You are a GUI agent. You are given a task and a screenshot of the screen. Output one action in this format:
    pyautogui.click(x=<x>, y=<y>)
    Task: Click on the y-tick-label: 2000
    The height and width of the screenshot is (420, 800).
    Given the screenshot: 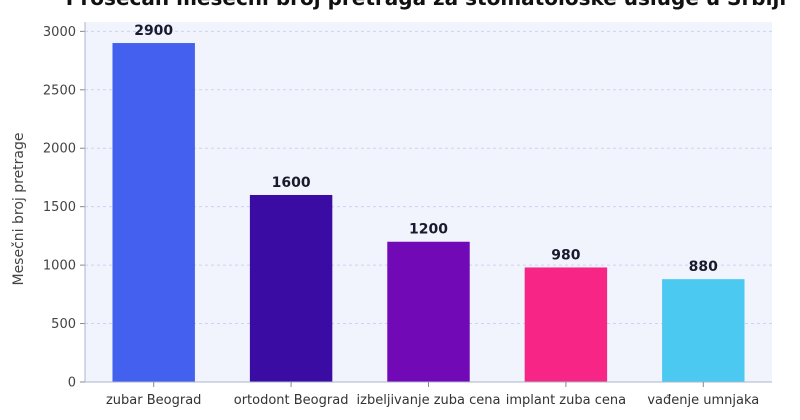 What is the action you would take?
    pyautogui.click(x=59, y=149)
    